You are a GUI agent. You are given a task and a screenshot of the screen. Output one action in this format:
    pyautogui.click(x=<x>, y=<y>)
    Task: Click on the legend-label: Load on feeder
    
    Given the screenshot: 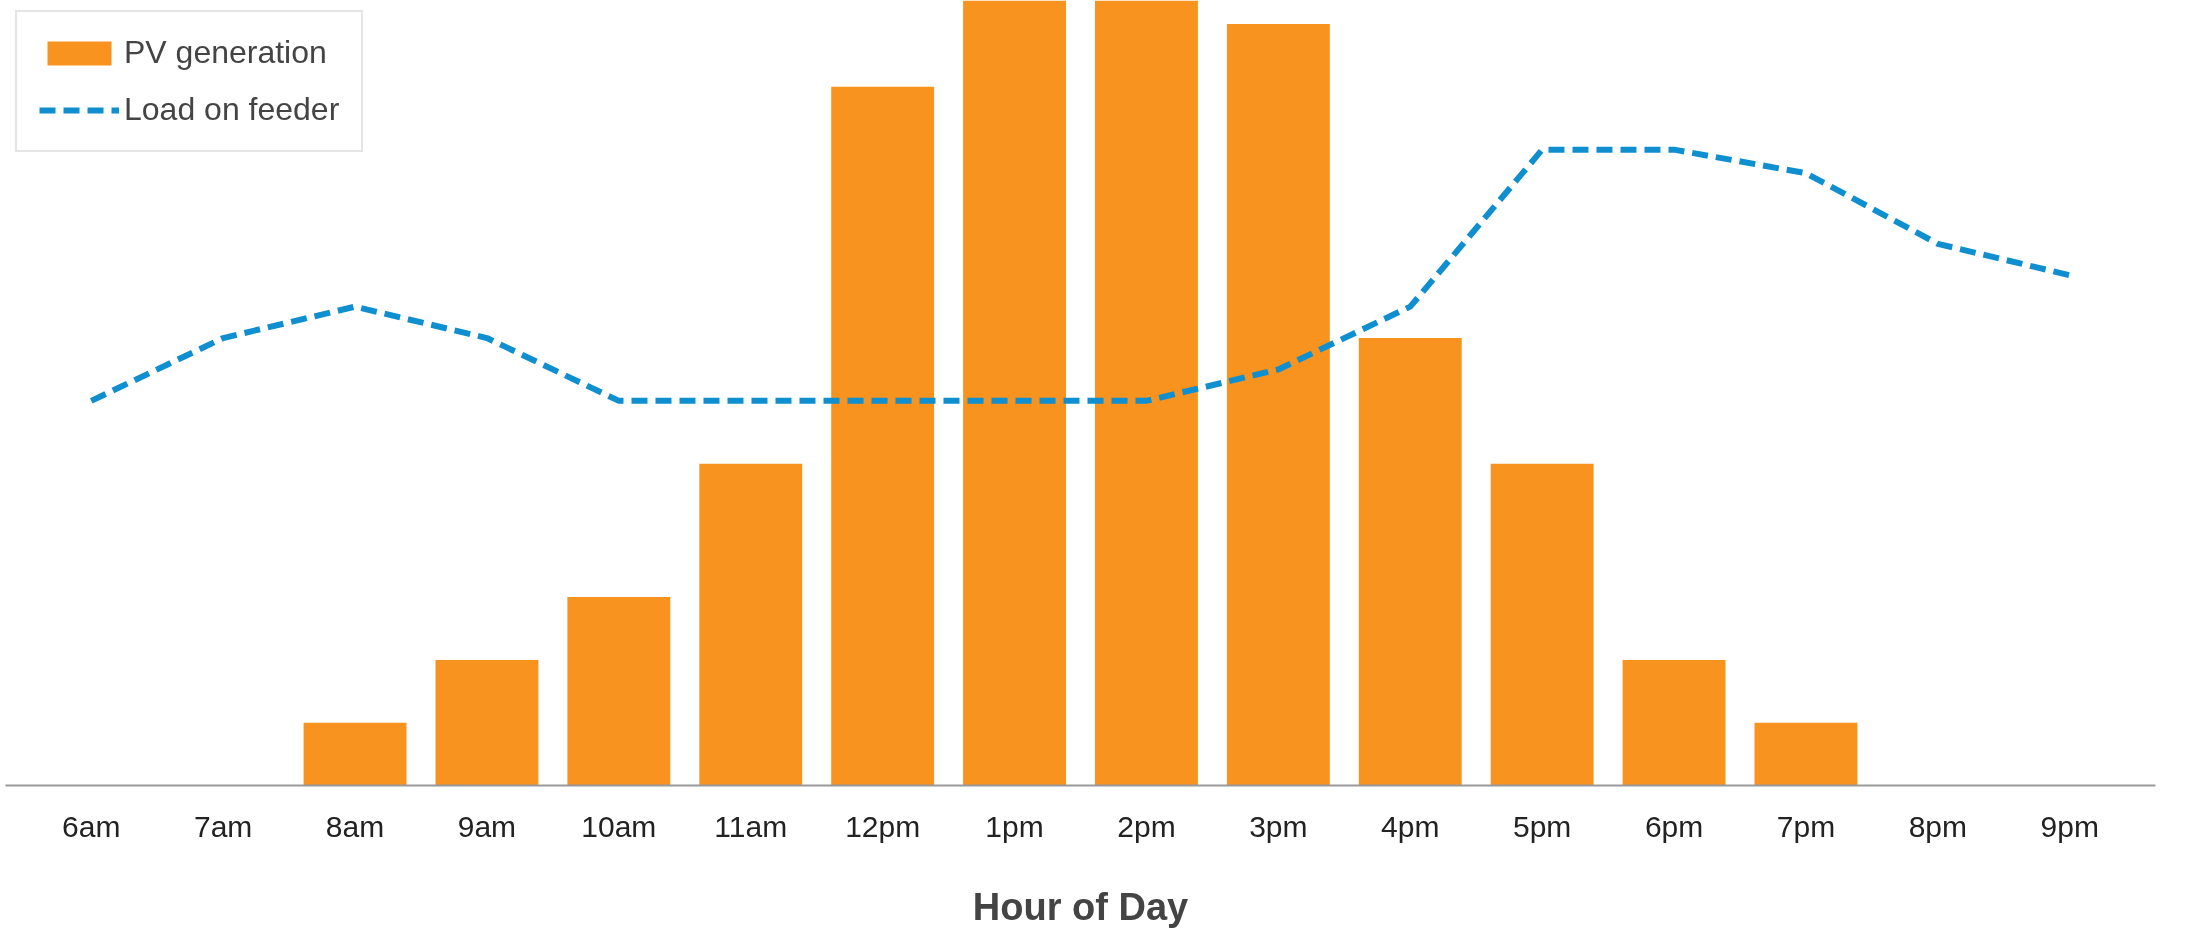 What is the action you would take?
    pyautogui.click(x=232, y=109)
    